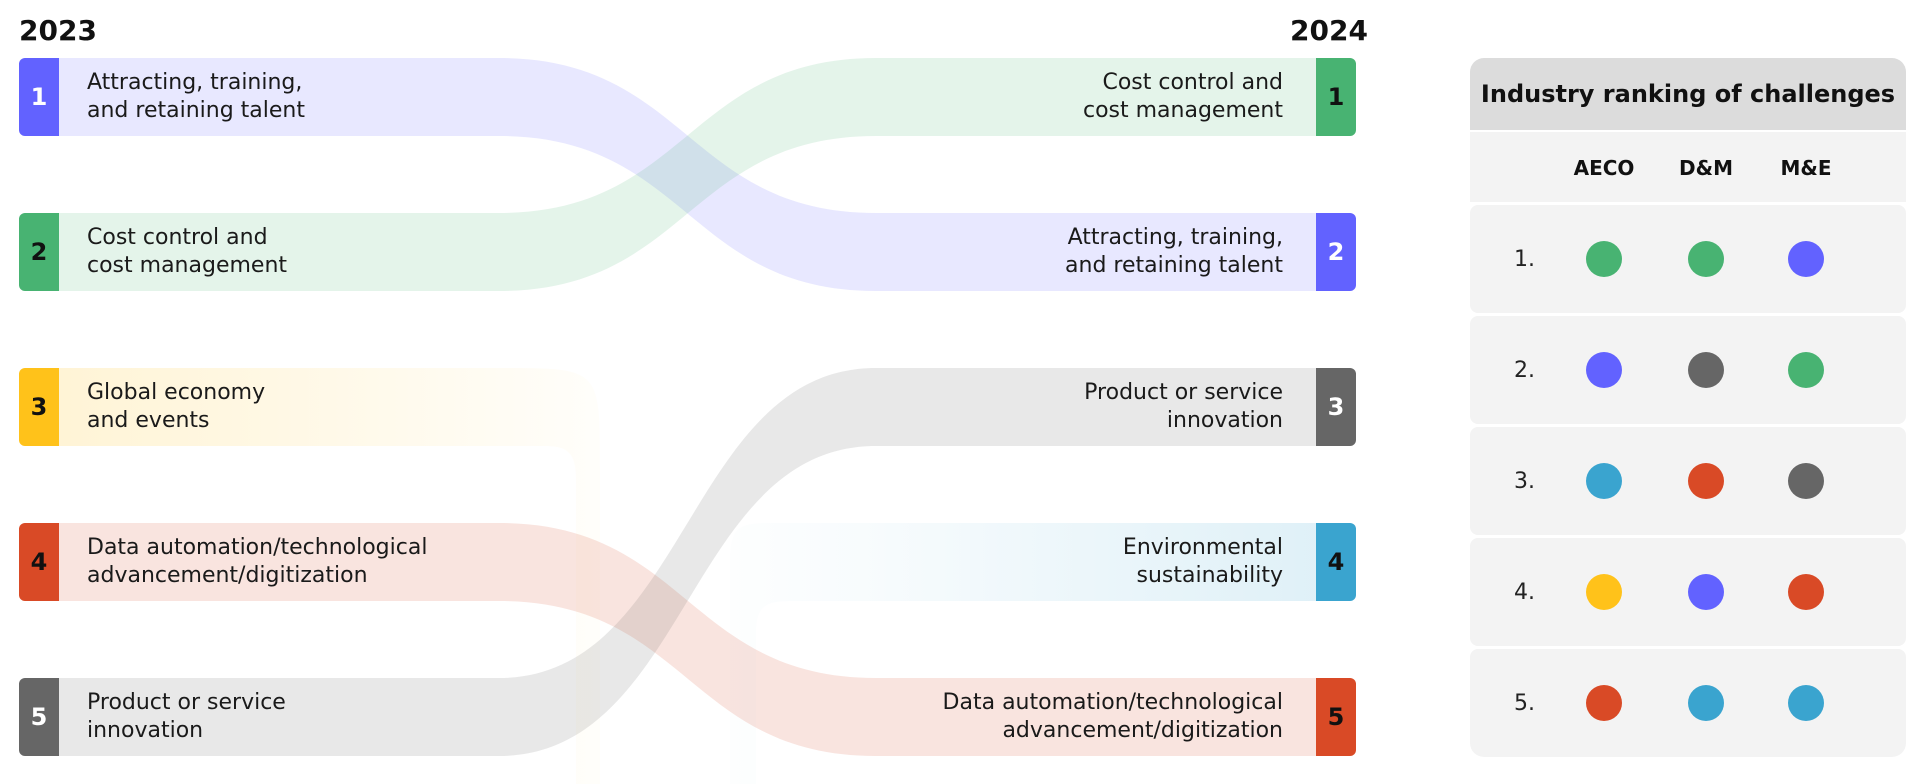 The image size is (1920, 784). I want to click on left-node-3: 3 Global economy and events, so click(142, 407).